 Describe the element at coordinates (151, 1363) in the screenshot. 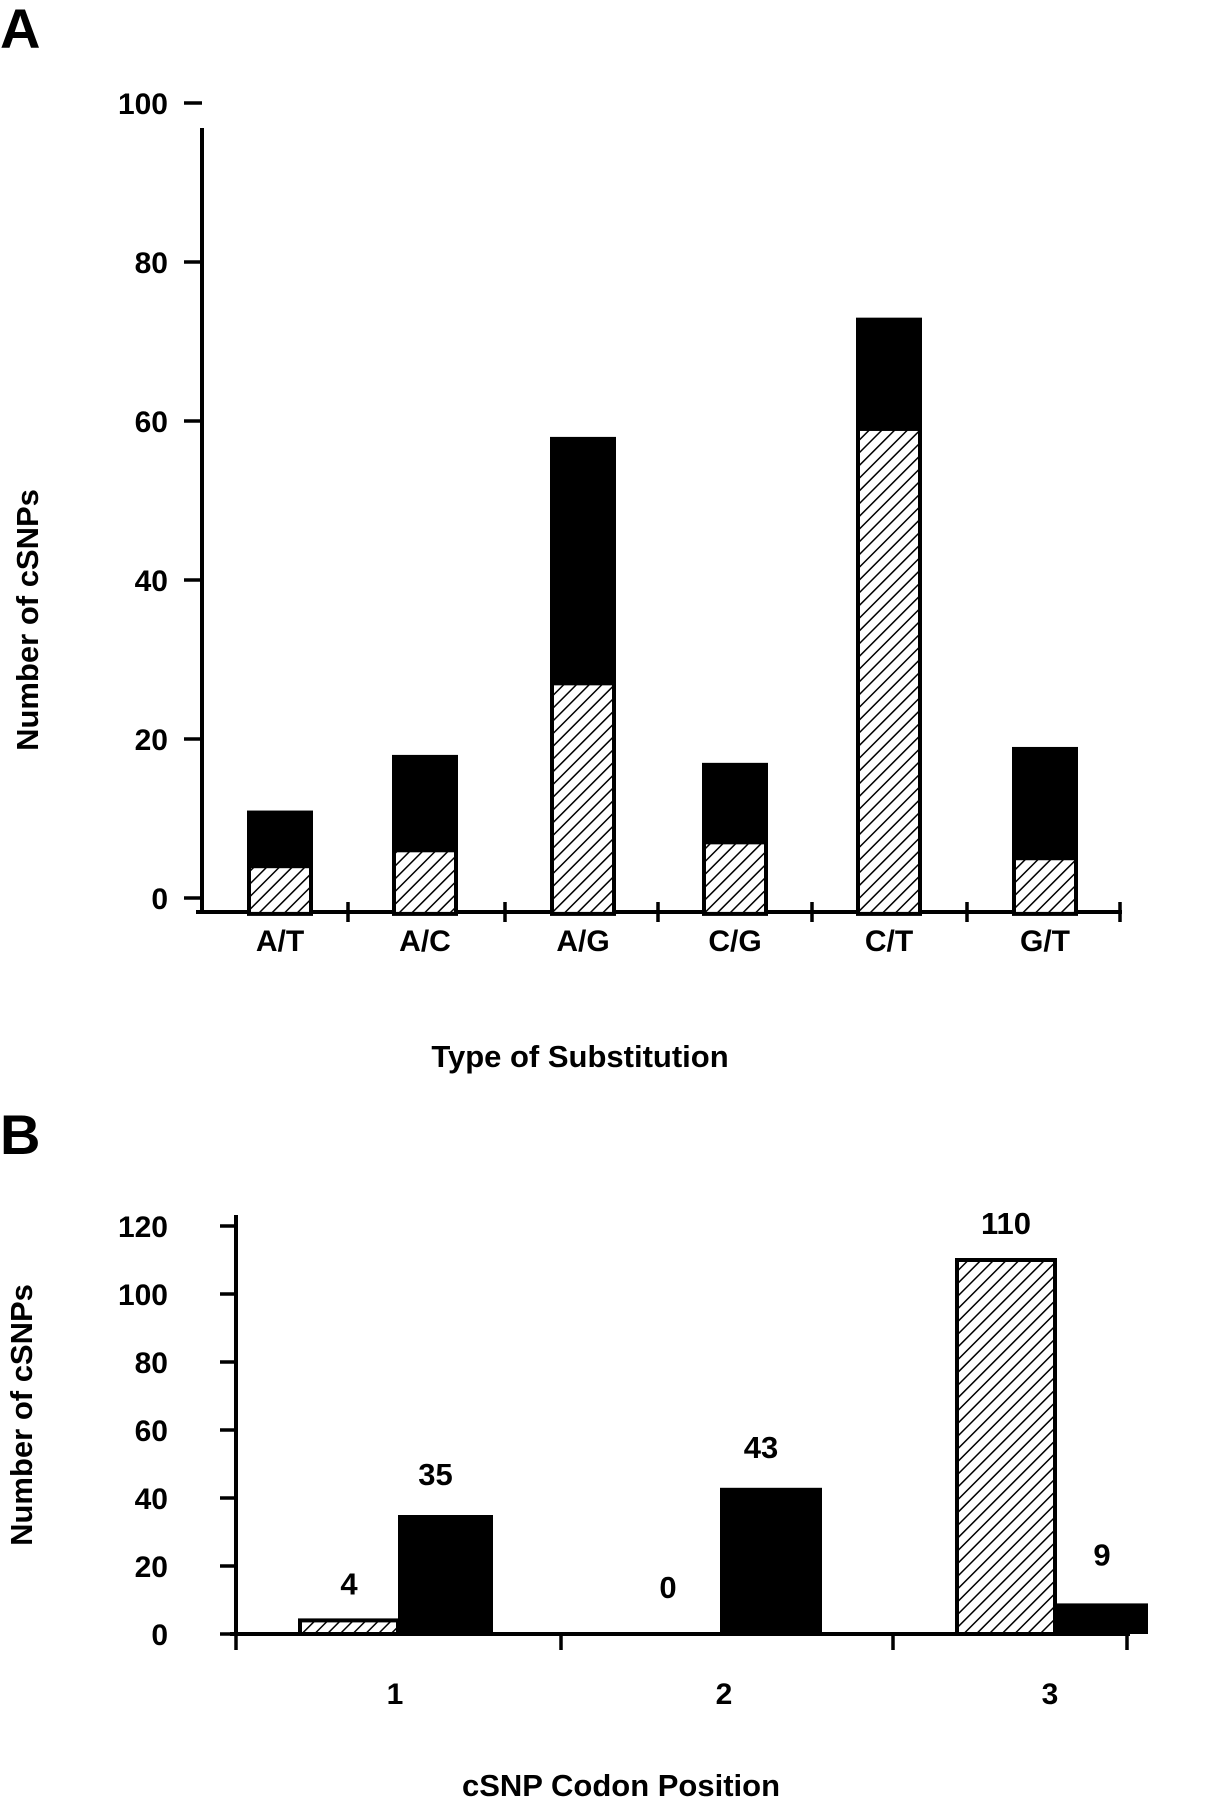

I see `panel-b-y-tick-label: 80` at that location.